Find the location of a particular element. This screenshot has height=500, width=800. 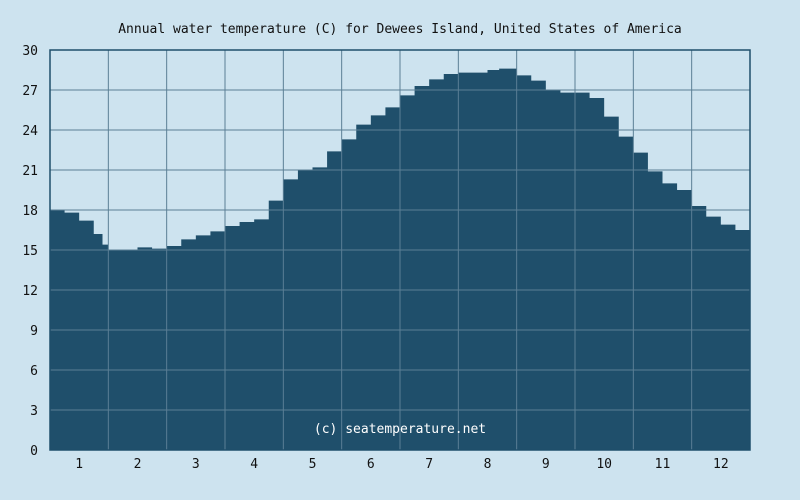

y-axis-ticks: 0 3 6 9 12 15 18 21 24 27 30 is located at coordinates (30, 251).